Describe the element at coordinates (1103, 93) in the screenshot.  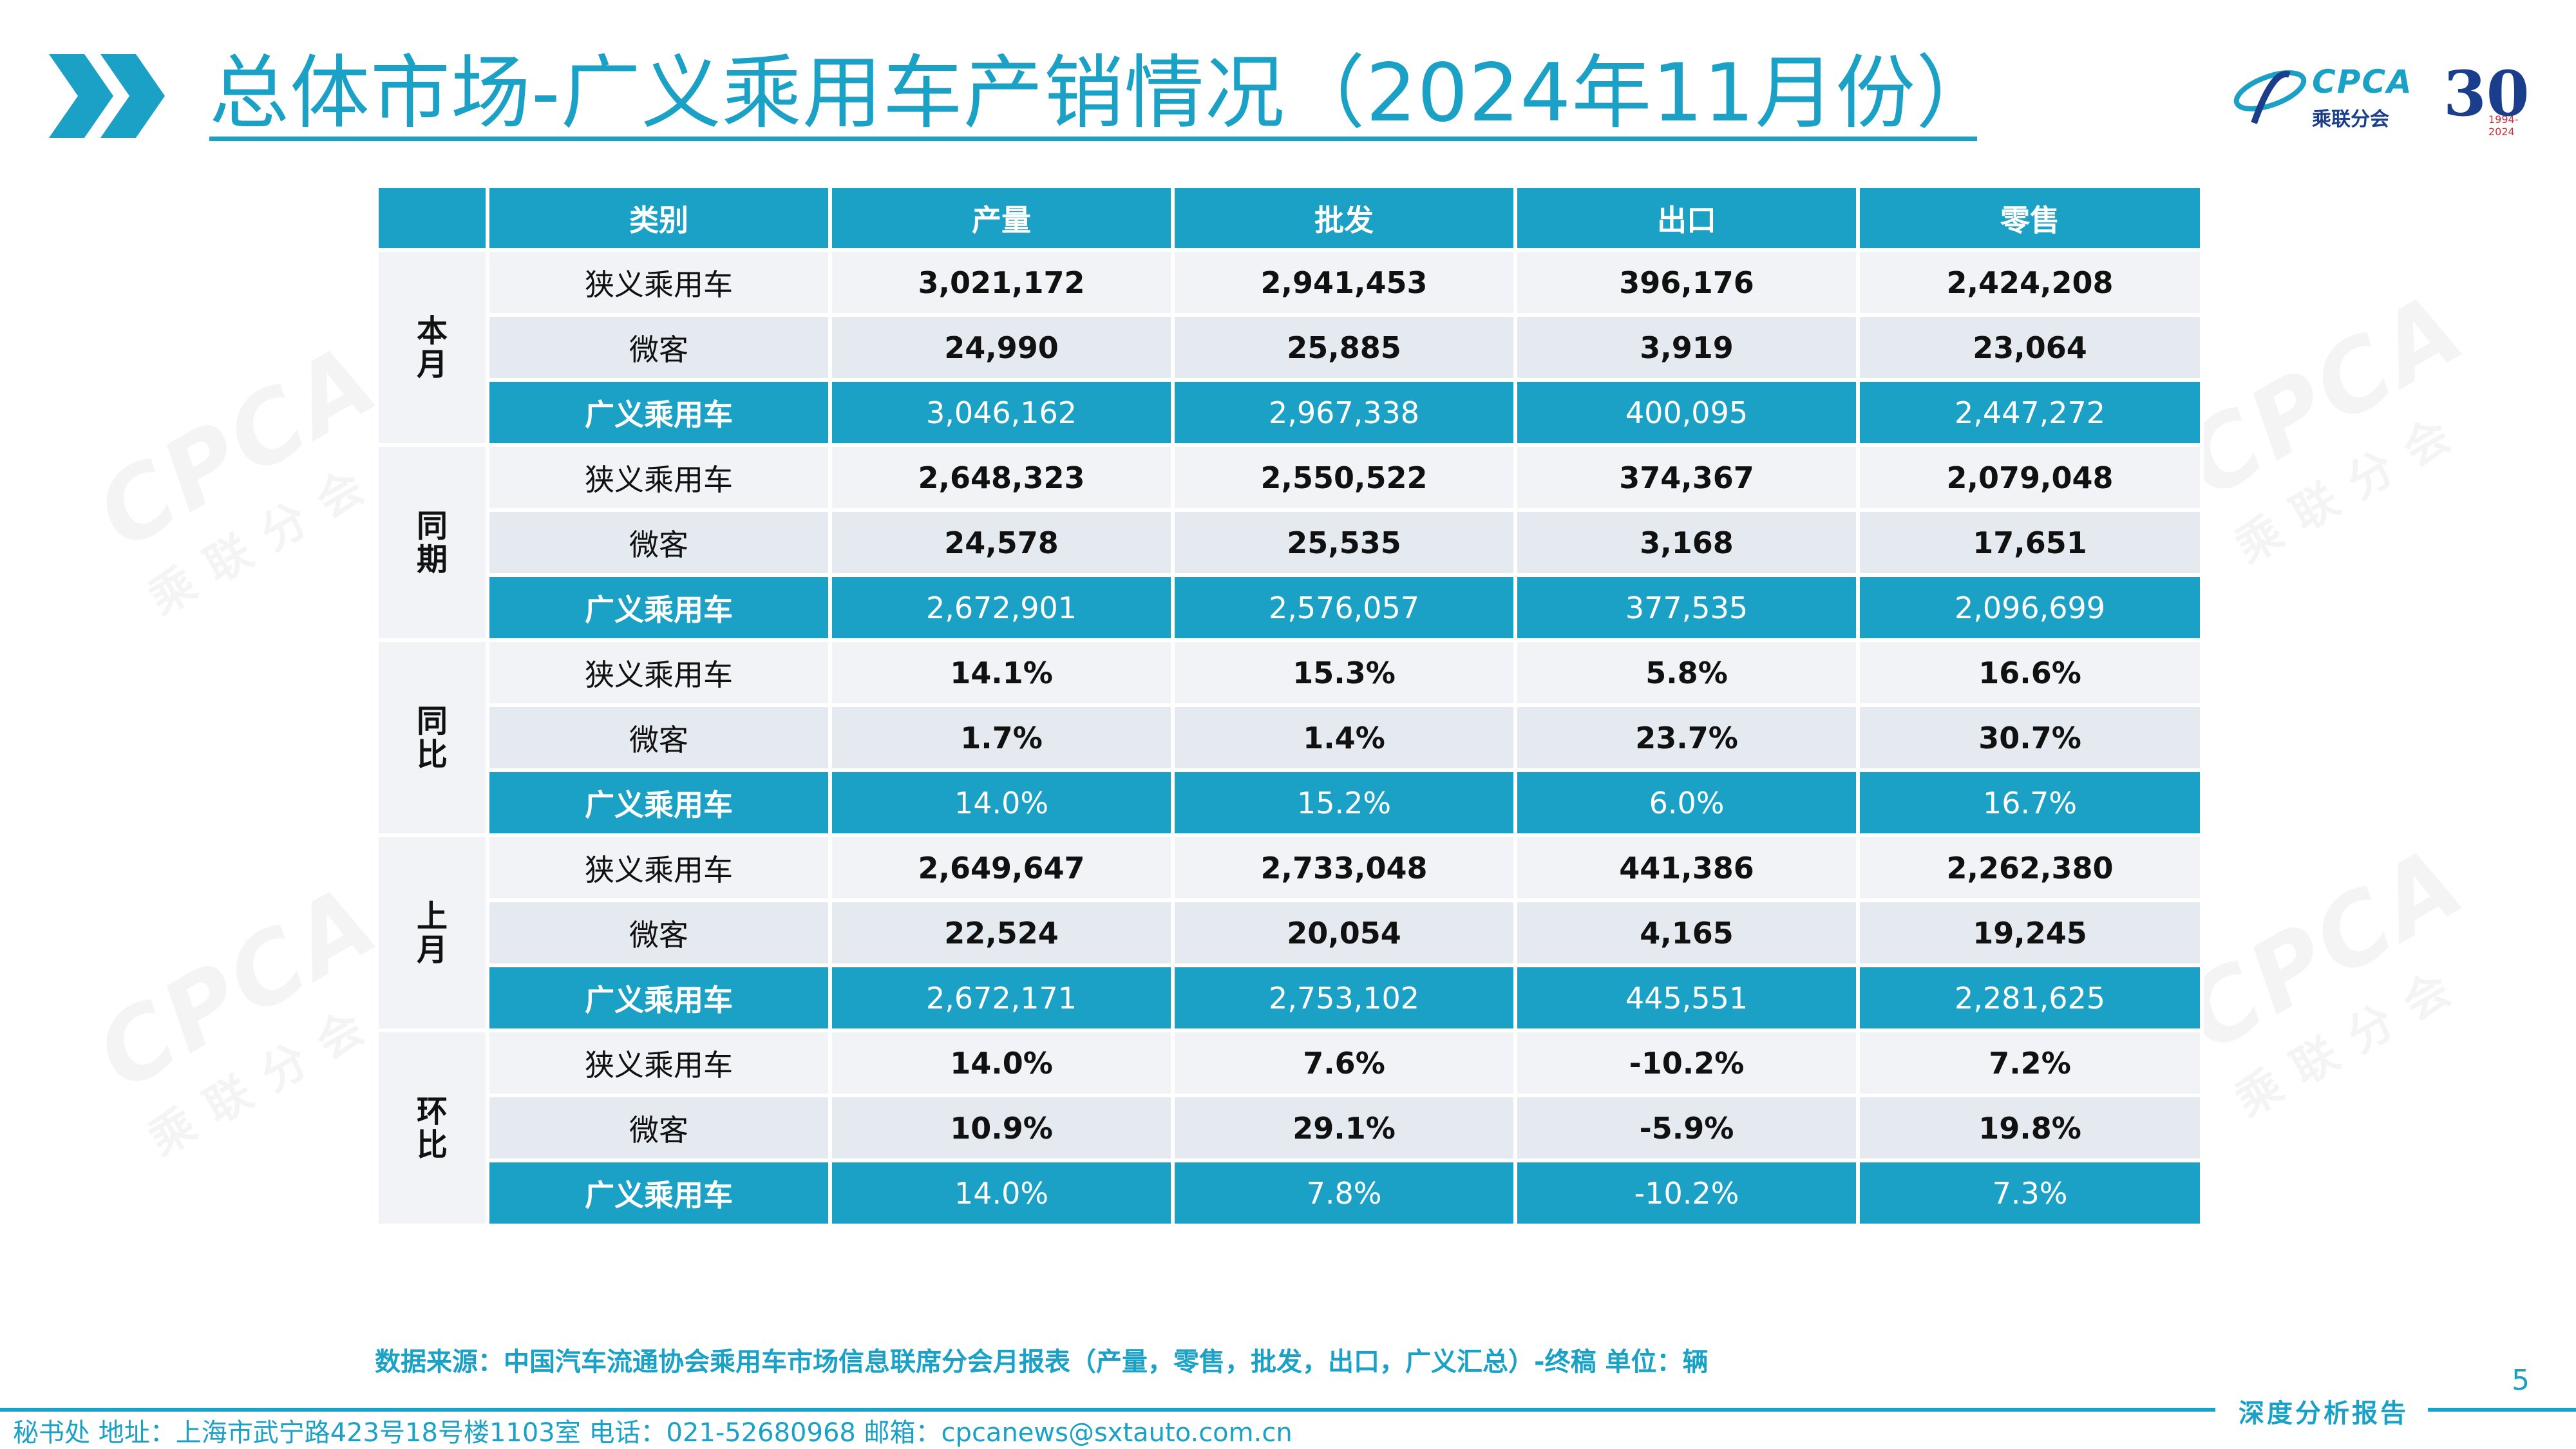
I see `page-title: 总体市场-广义乘用车产销情况（2024年11月份）` at that location.